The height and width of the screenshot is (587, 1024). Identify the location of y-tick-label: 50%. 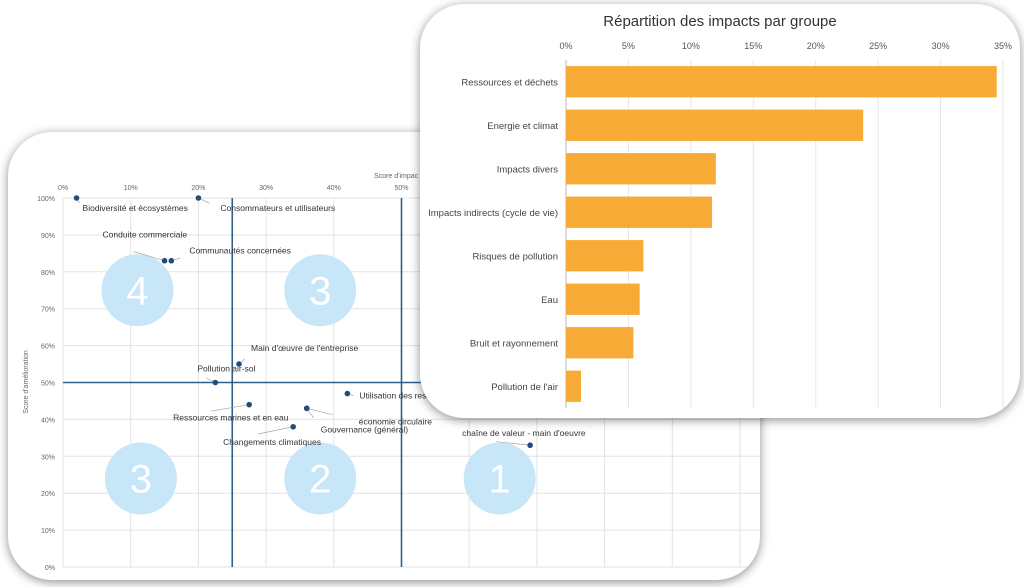
(48, 384).